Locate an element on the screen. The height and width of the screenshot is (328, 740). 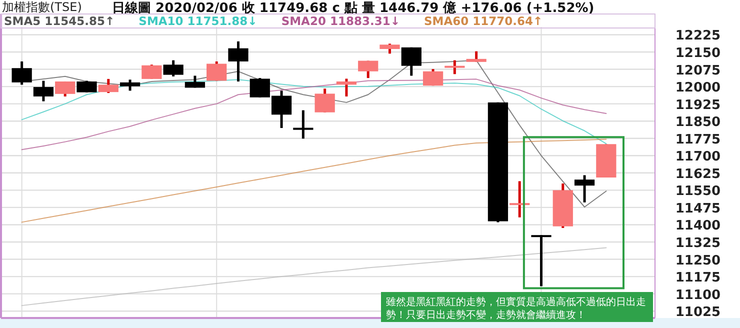
y-tick-label: 12150 is located at coordinates (698, 53).